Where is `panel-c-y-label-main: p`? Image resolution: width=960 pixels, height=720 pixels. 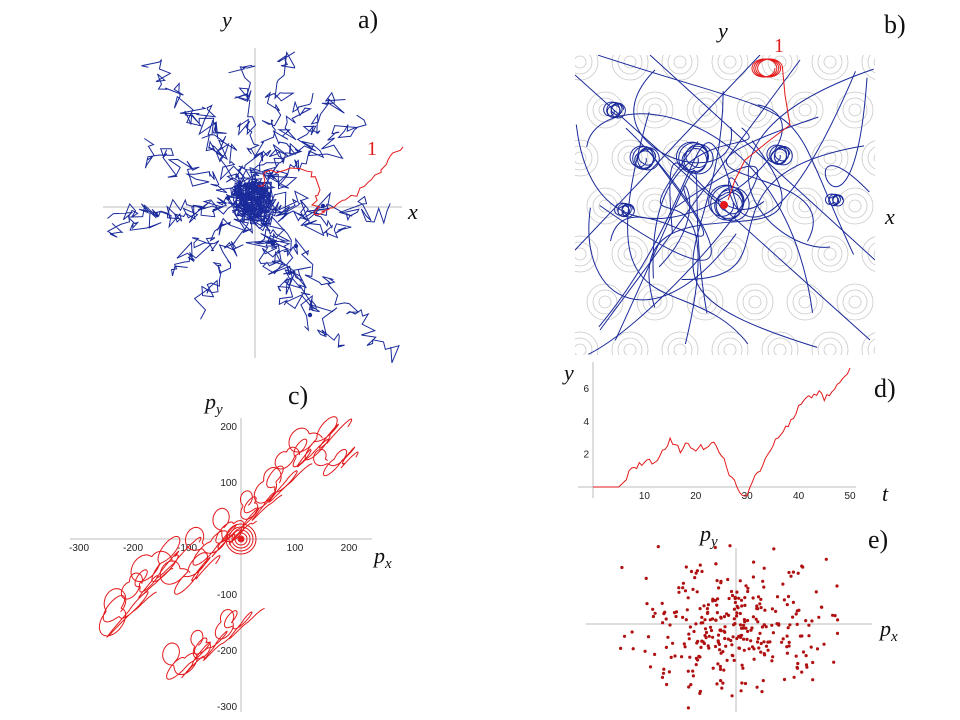 panel-c-y-label-main: p is located at coordinates (209, 401).